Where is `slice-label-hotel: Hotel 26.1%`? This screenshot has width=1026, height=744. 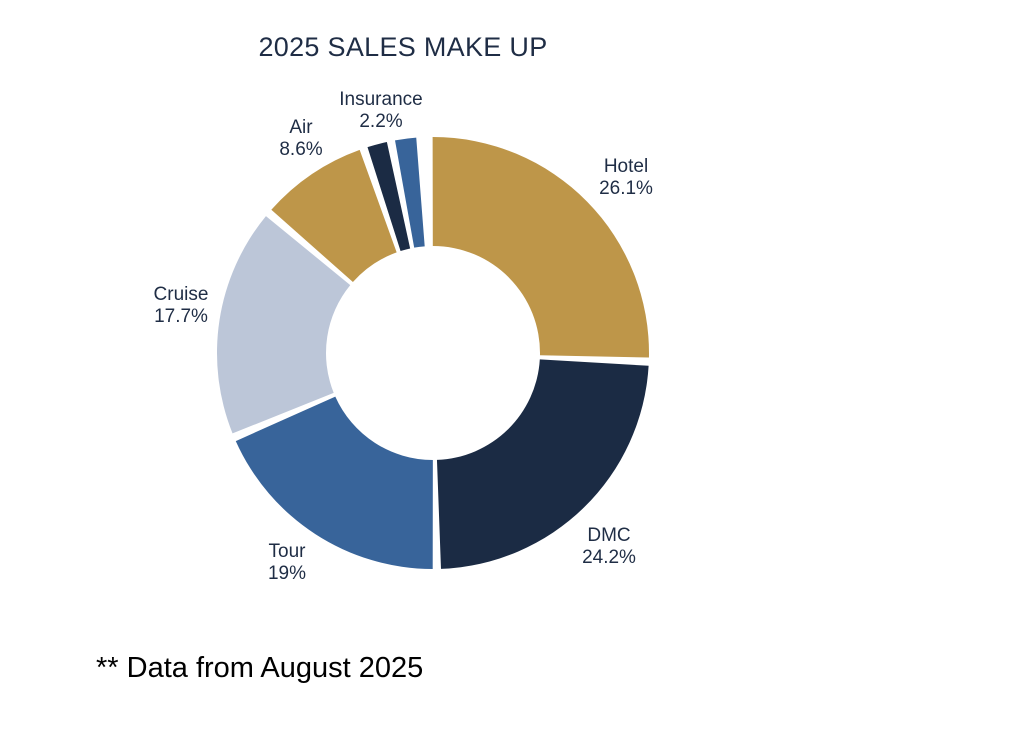 slice-label-hotel: Hotel 26.1% is located at coordinates (626, 177).